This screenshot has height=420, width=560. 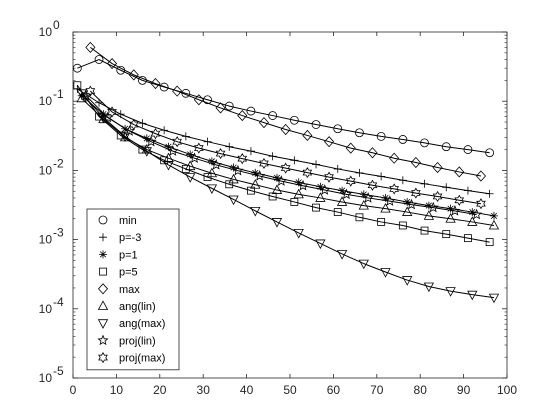 I want to click on y-tick-exponent: -2, so click(x=58, y=163).